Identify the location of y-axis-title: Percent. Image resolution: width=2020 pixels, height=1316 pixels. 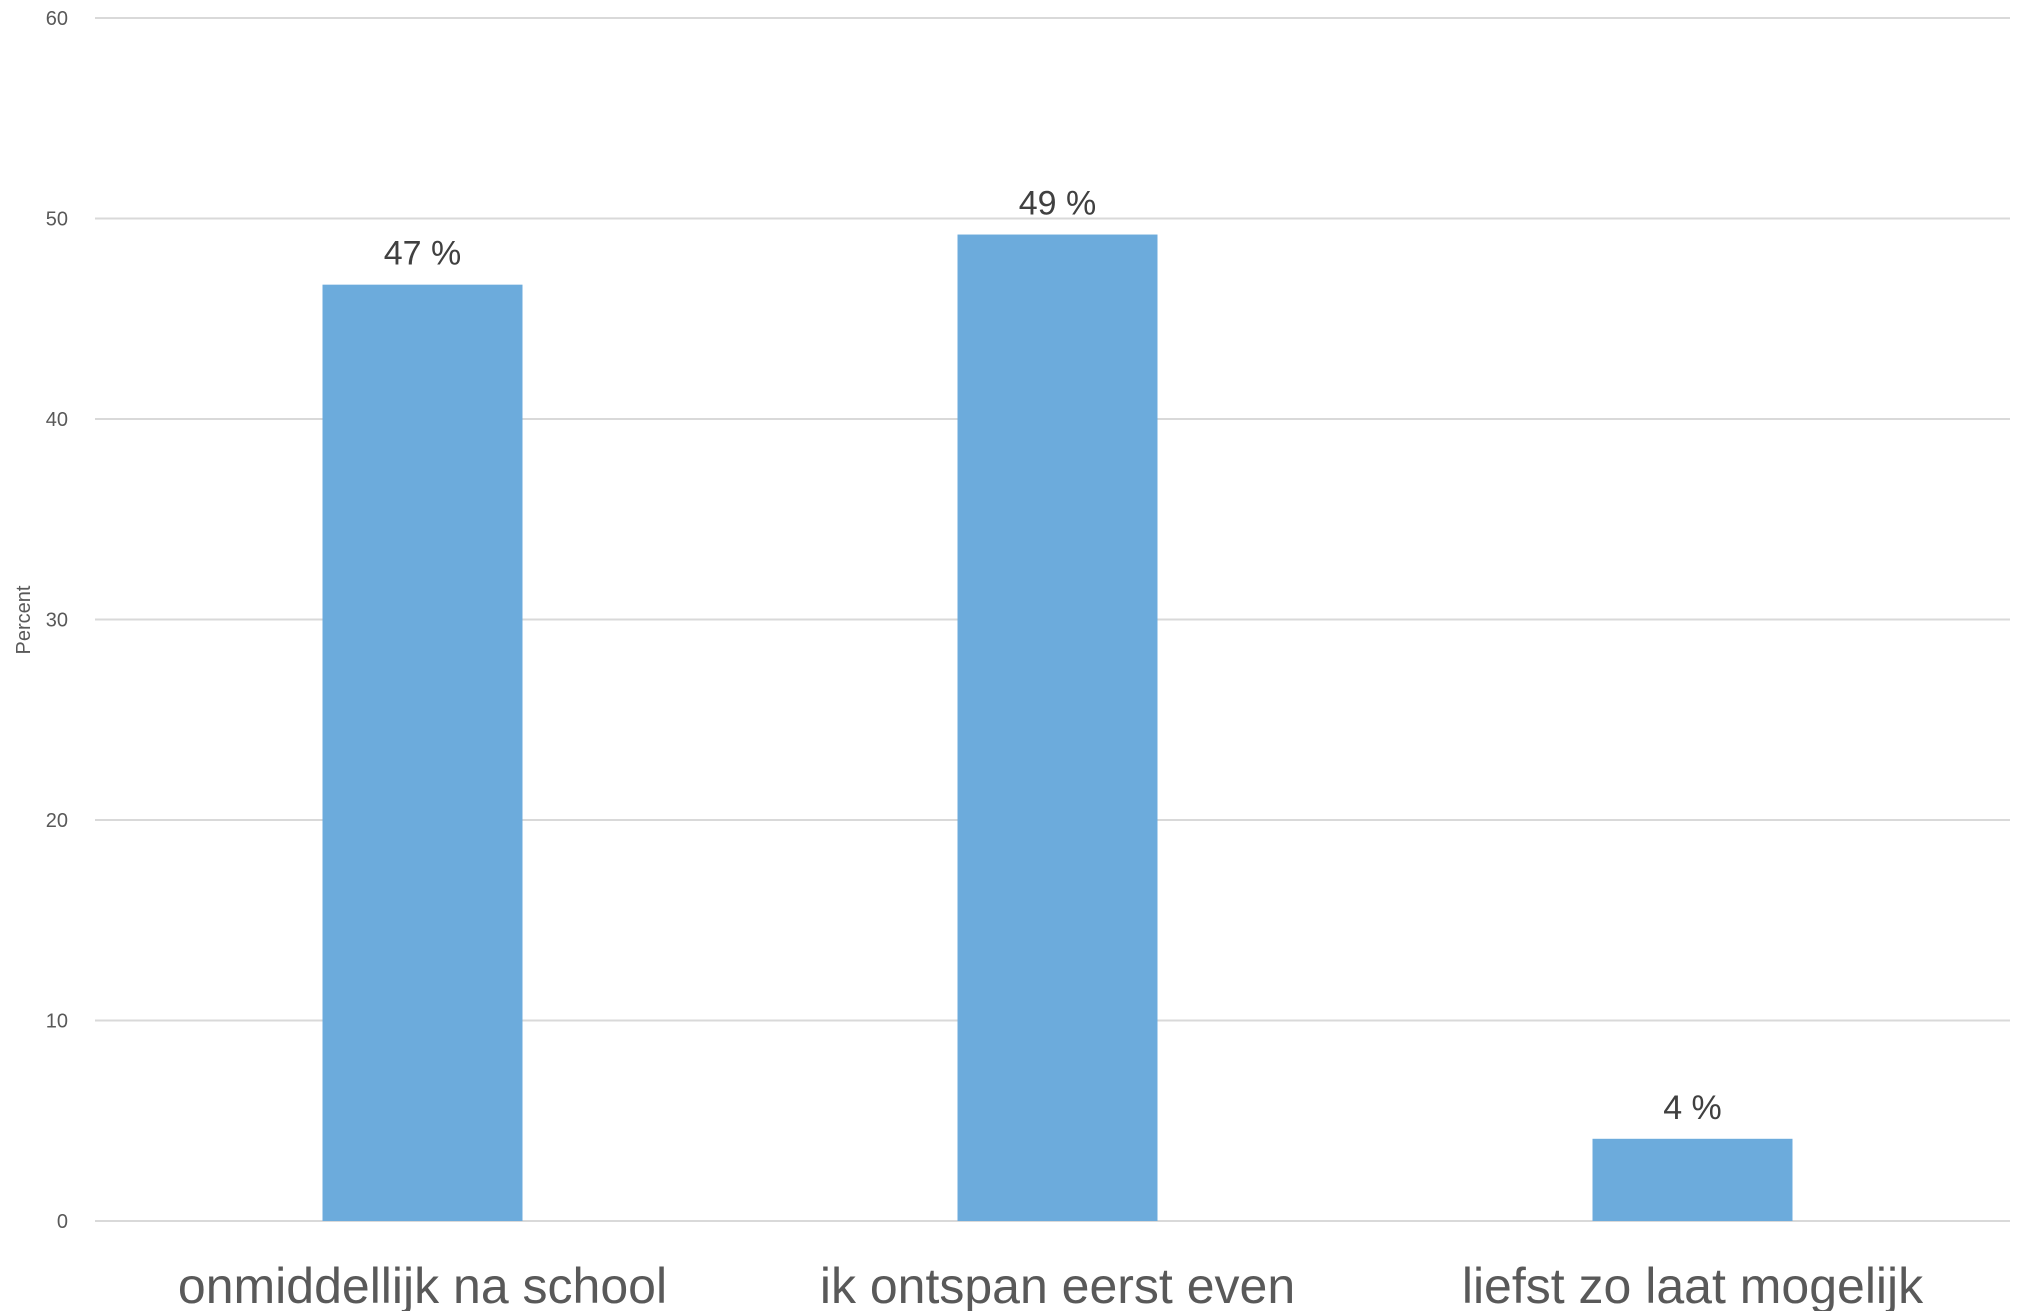
(24, 619).